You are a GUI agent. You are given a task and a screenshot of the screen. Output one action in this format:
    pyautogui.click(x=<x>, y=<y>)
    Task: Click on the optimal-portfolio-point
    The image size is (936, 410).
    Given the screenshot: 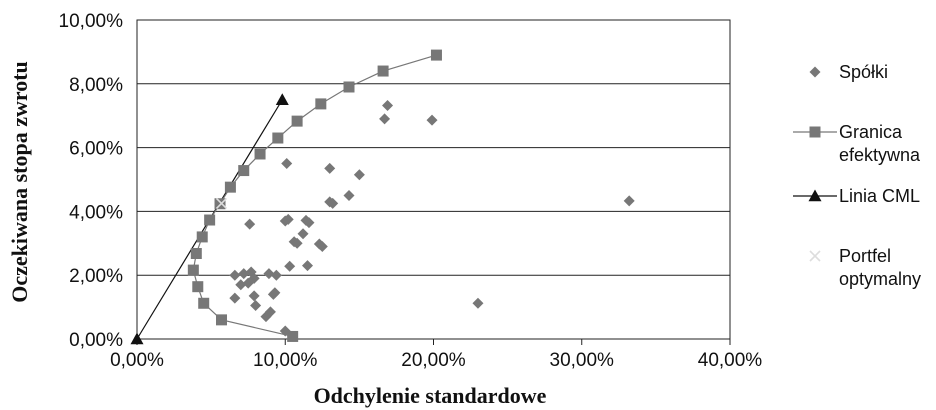 What is the action you would take?
    pyautogui.click(x=221, y=203)
    